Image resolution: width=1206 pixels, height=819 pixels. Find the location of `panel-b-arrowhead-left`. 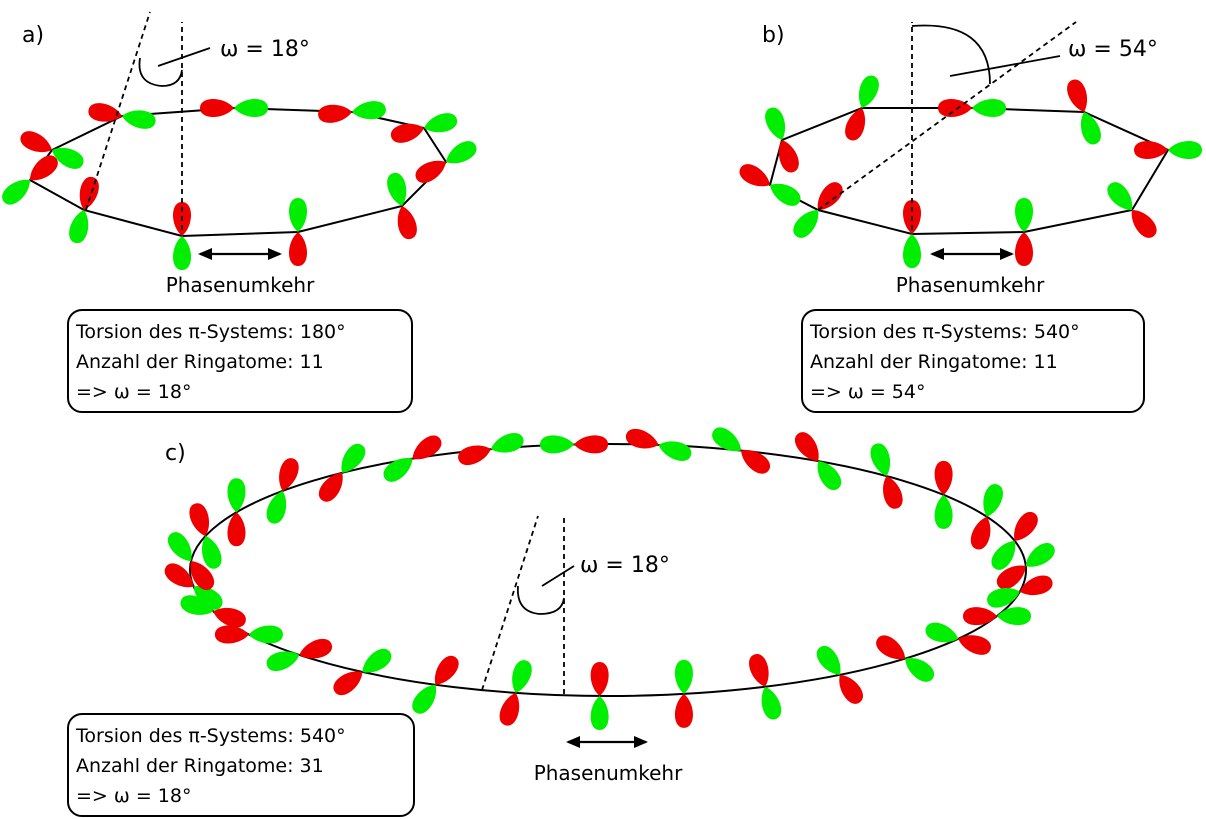

panel-b-arrowhead-left is located at coordinates (937, 254).